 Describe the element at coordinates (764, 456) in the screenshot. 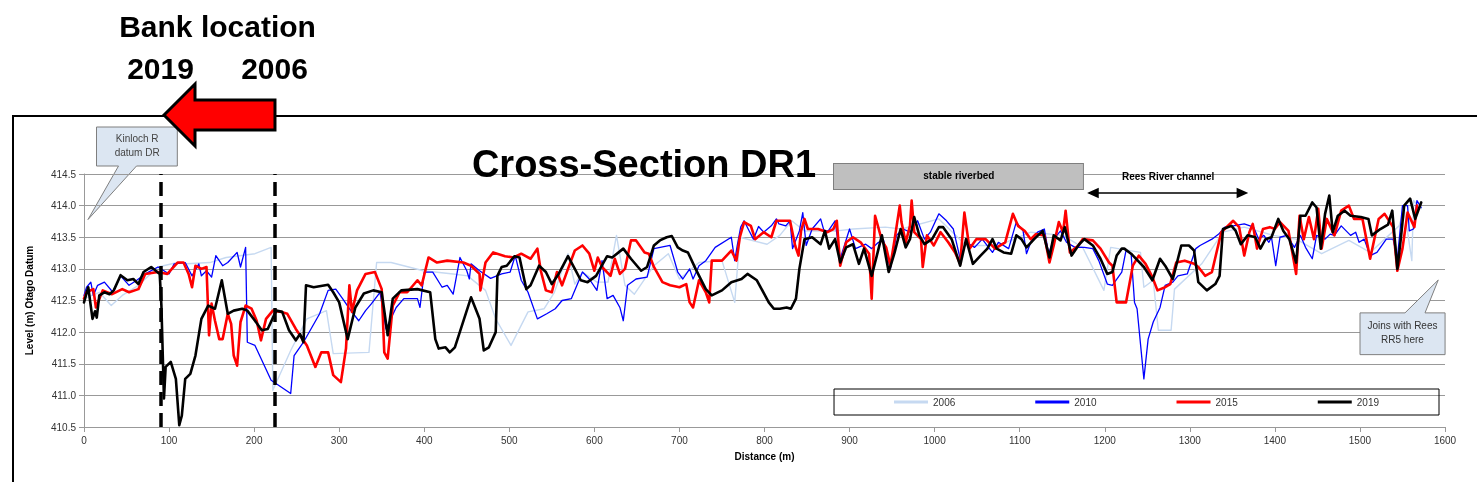

I see `x-axis-title: Distance (m)` at that location.